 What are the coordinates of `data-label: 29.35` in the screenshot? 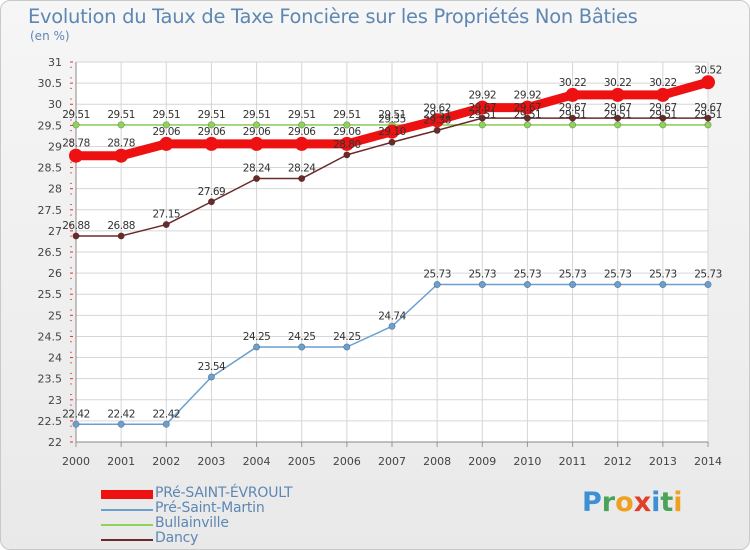 It's located at (392, 120).